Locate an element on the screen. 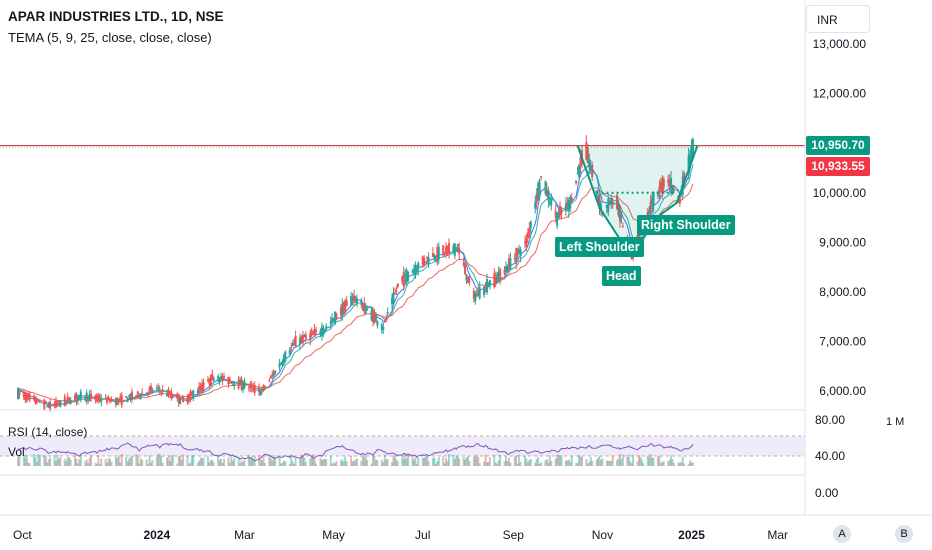  currency-button: INR is located at coordinates (838, 19).